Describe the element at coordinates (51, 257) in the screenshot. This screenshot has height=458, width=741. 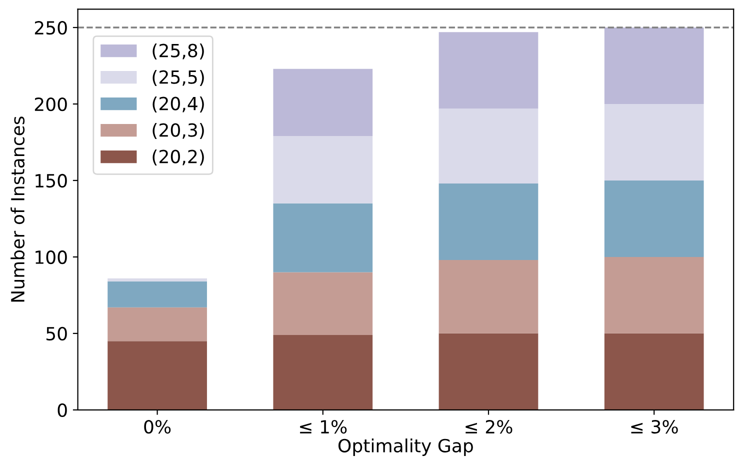
I see `y-tick-label: 100` at that location.